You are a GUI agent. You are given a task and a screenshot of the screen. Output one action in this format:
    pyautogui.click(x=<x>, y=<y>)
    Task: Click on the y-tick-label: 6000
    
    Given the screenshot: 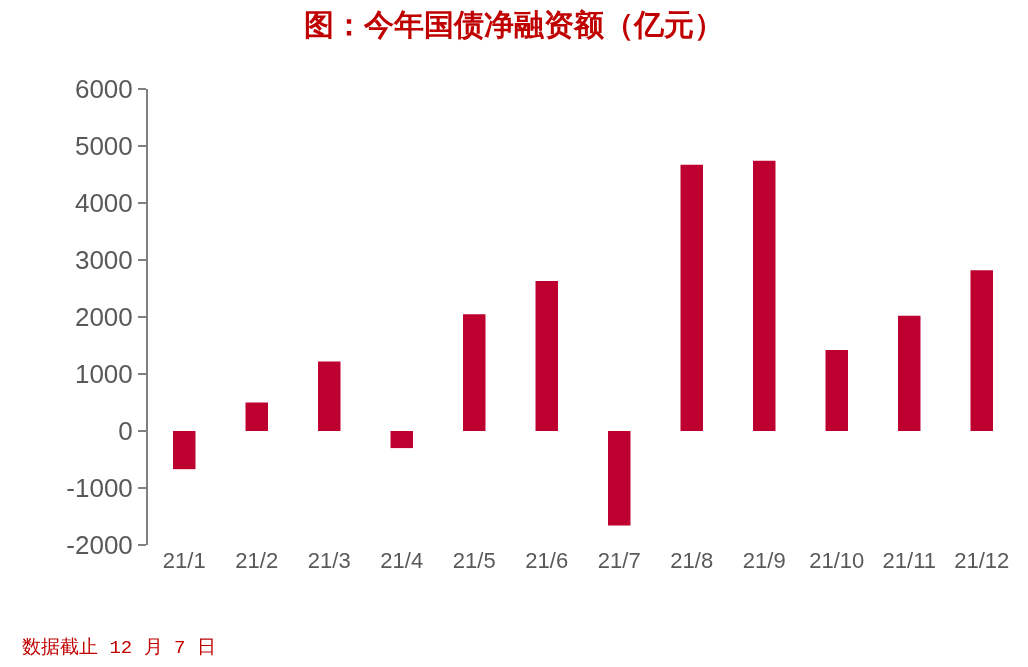 What is the action you would take?
    pyautogui.click(x=103, y=89)
    